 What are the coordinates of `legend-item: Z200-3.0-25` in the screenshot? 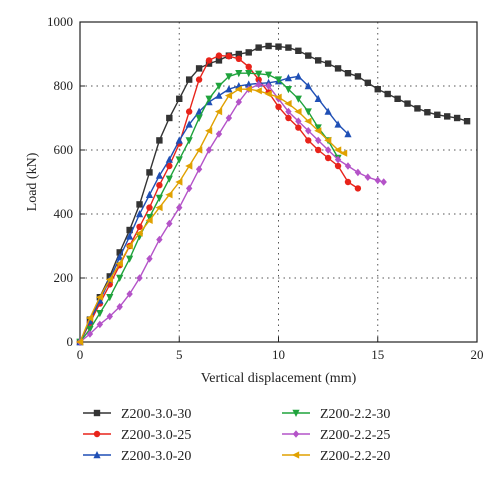 It's located at (137, 435).